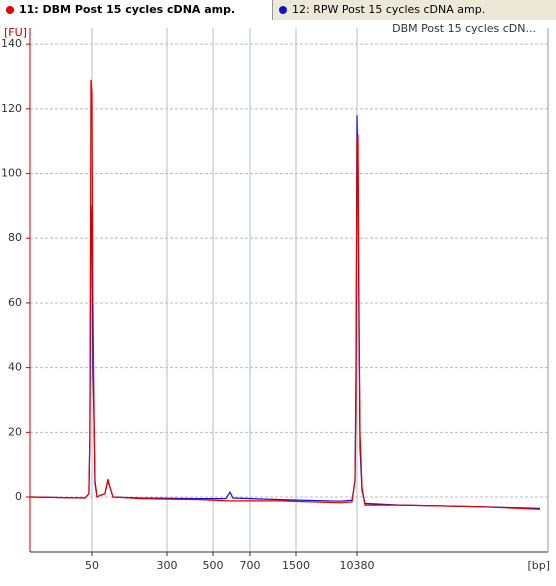 This screenshot has height=586, width=556. Describe the element at coordinates (538, 565) in the screenshot. I see `x-axis-label: [bp]` at that location.